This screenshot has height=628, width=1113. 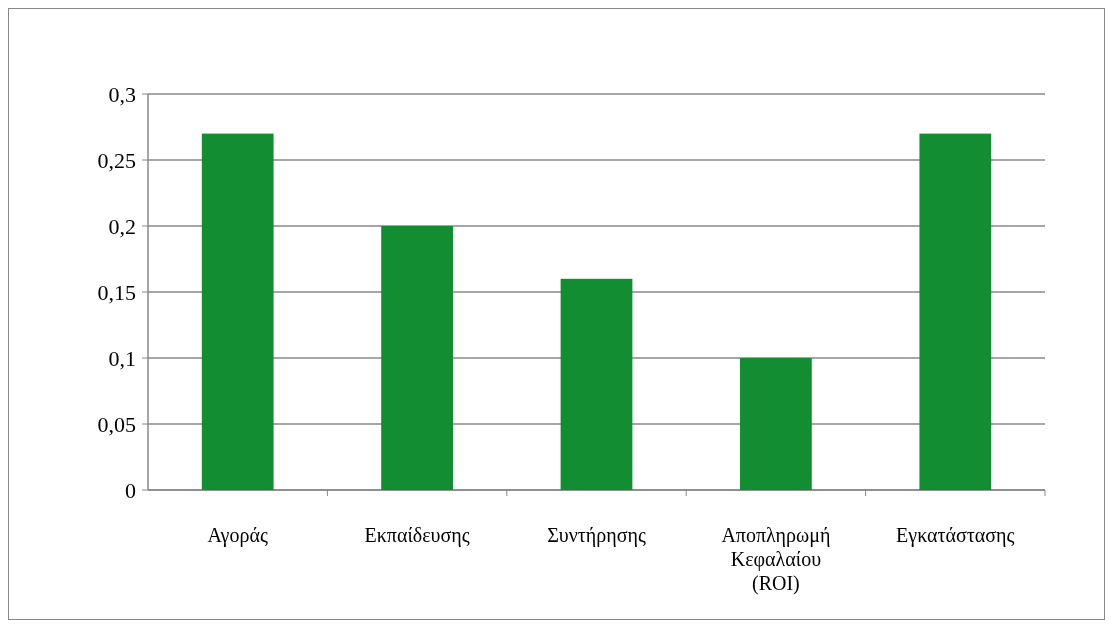 I want to click on x-tick-label: Αγοράς, so click(x=237, y=535).